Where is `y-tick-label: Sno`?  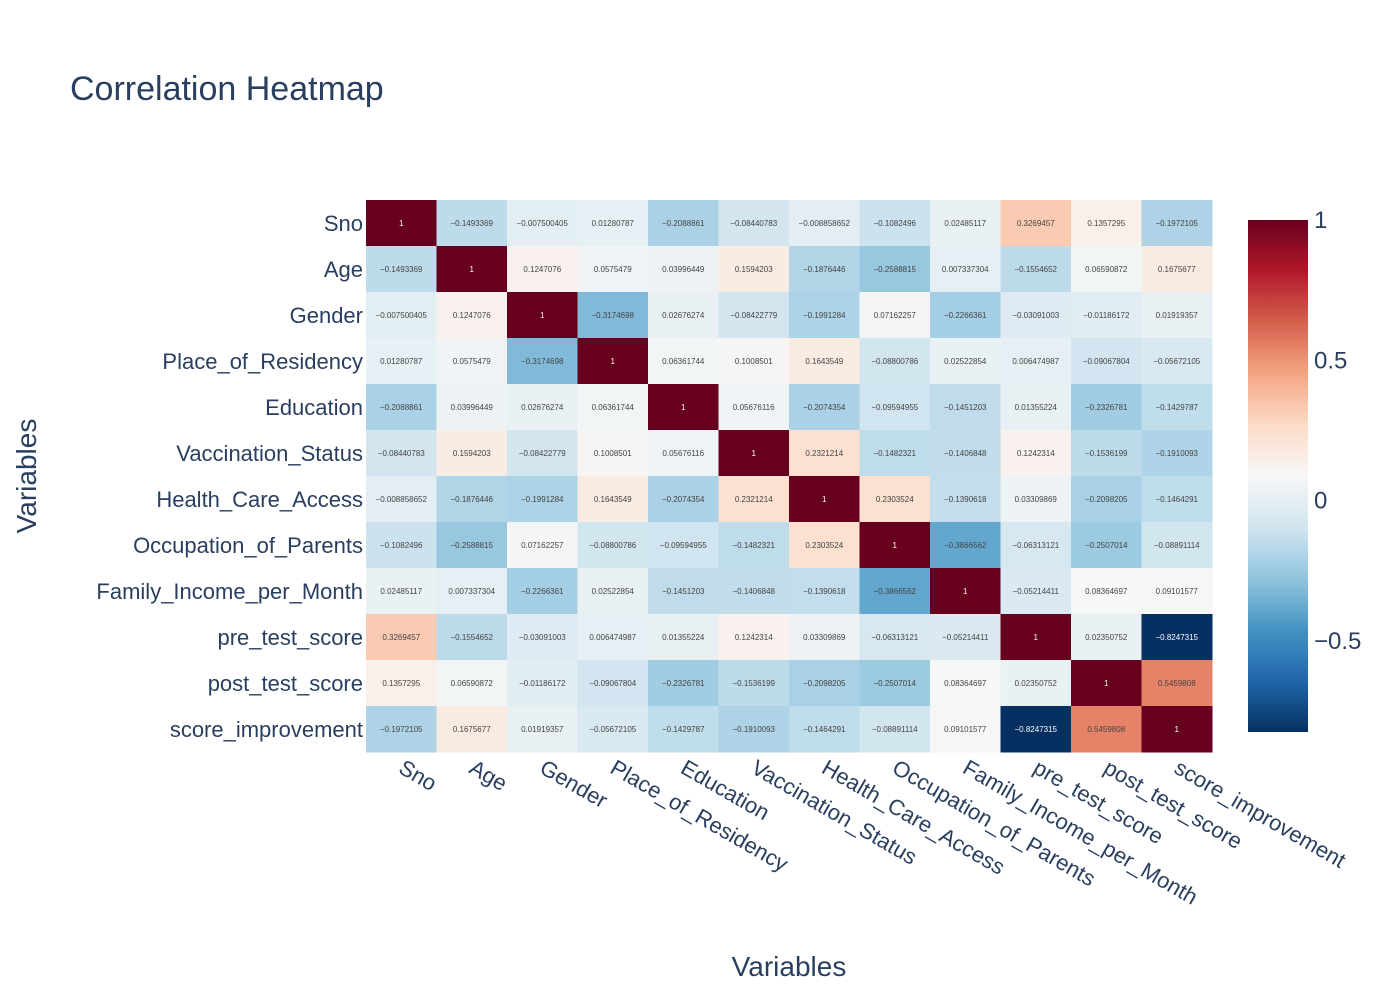 y-tick-label: Sno is located at coordinates (343, 223).